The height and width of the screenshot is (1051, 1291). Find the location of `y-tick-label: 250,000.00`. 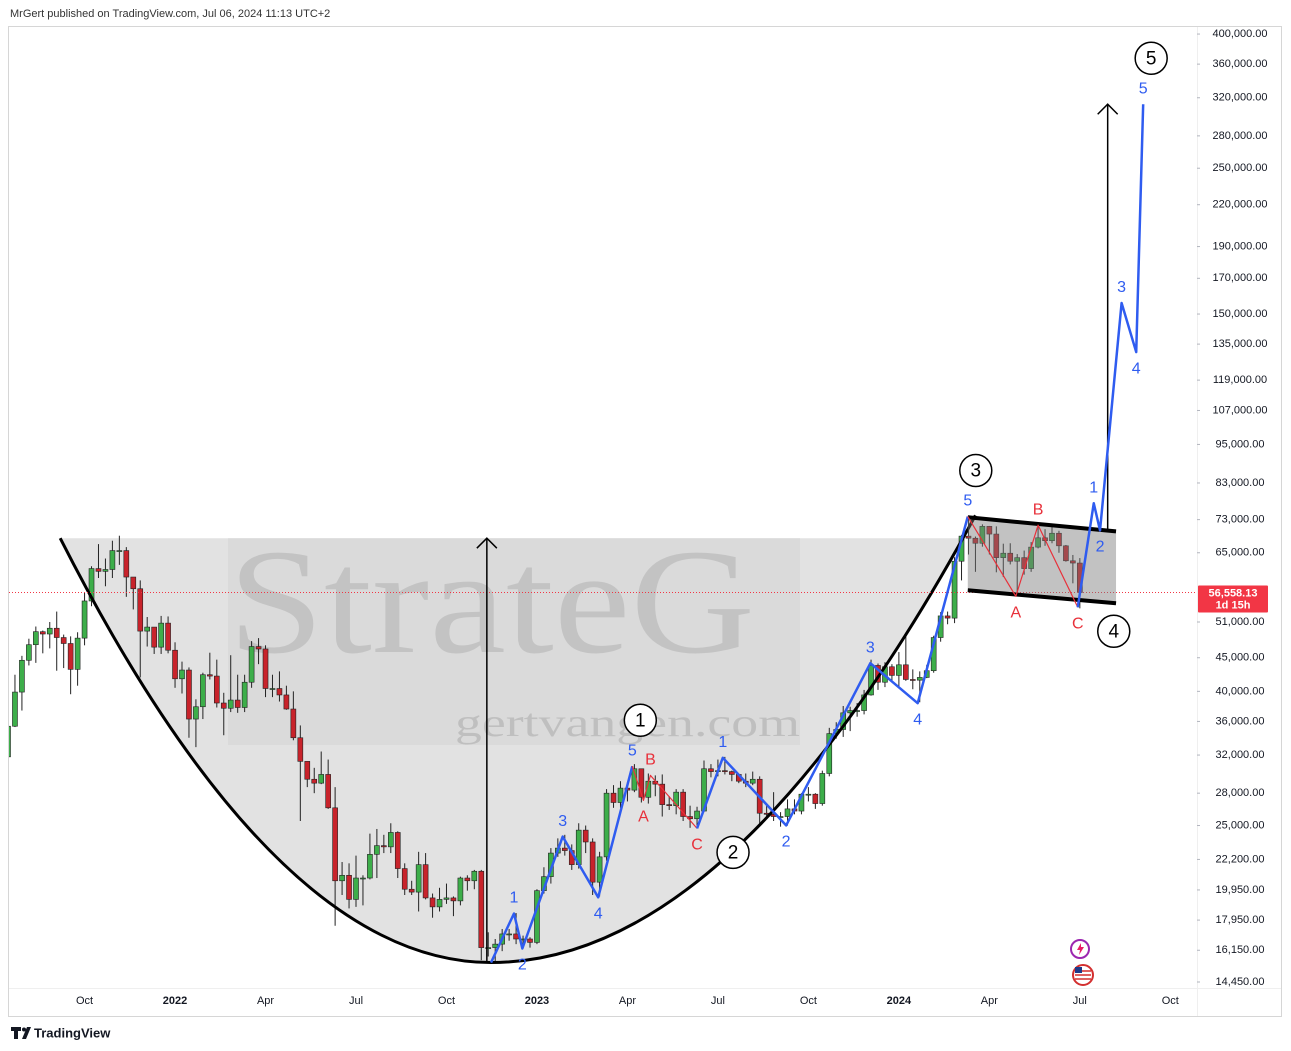

y-tick-label: 250,000.00 is located at coordinates (1239, 168).